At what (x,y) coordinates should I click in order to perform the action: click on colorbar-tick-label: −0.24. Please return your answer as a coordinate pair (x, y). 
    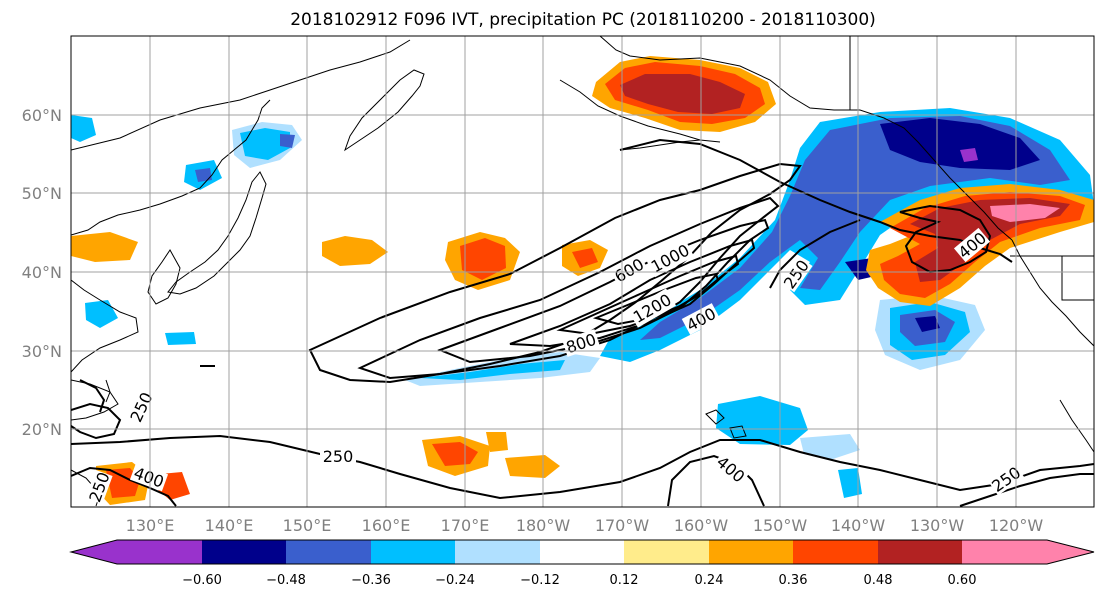
    Looking at the image, I should click on (455, 580).